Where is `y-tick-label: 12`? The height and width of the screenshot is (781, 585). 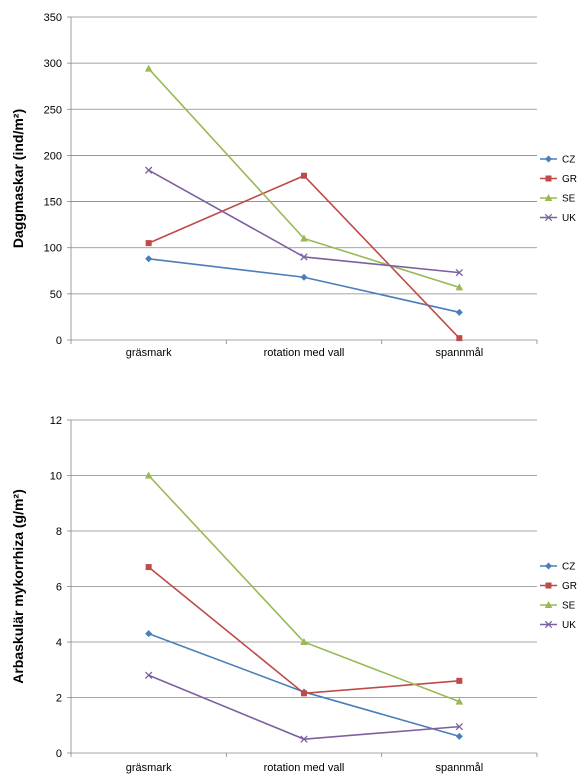 y-tick-label: 12 is located at coordinates (56, 421).